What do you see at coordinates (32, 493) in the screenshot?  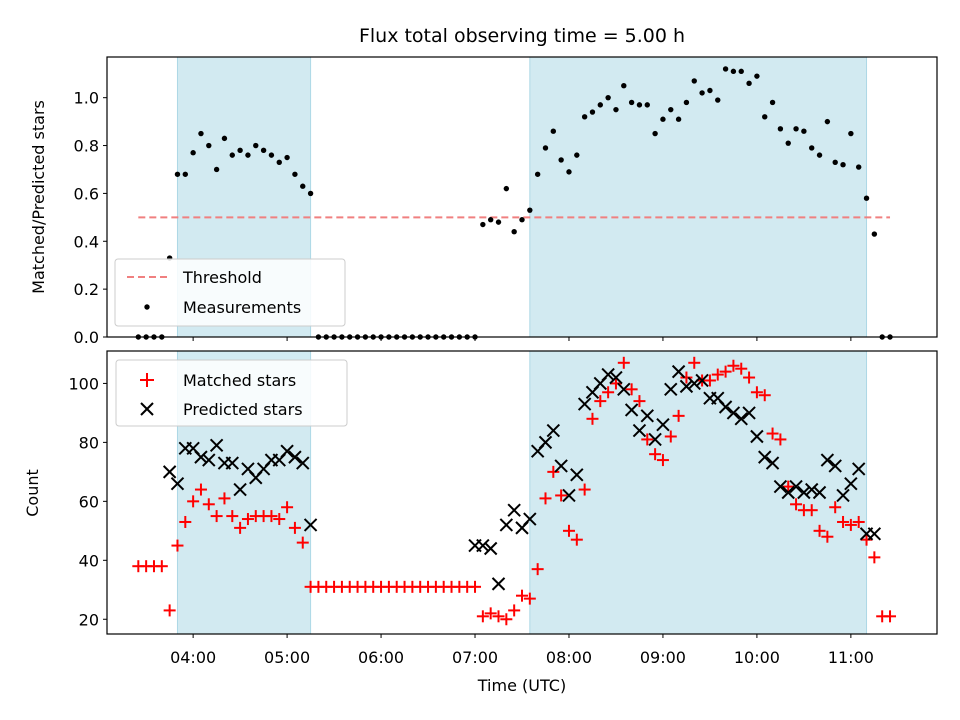 I see `bottom-y-axis-label: Count` at bounding box center [32, 493].